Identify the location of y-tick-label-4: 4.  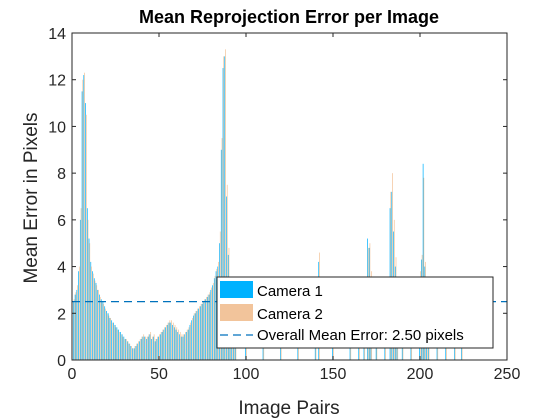
(61, 268).